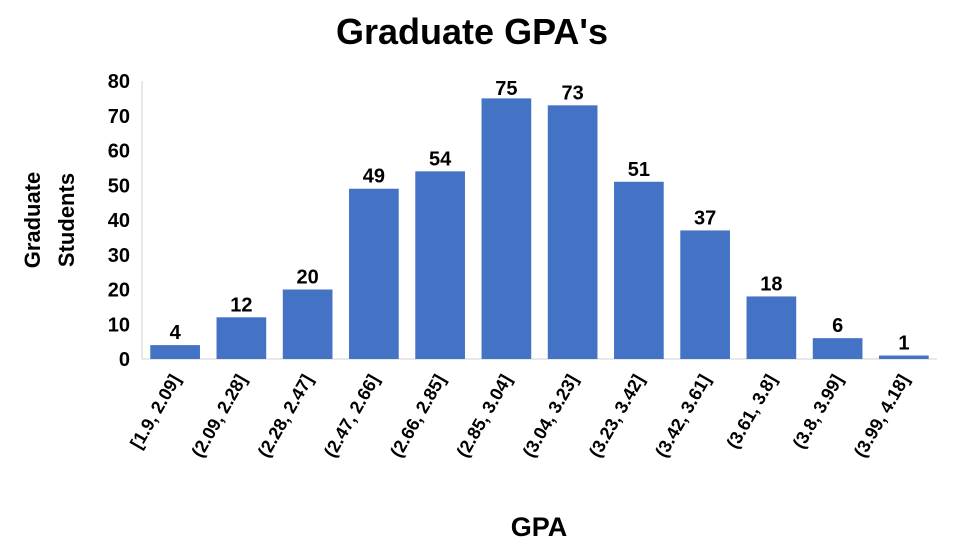 This screenshot has height=558, width=953. I want to click on y-axis-title: Graduate Students, so click(49, 220).